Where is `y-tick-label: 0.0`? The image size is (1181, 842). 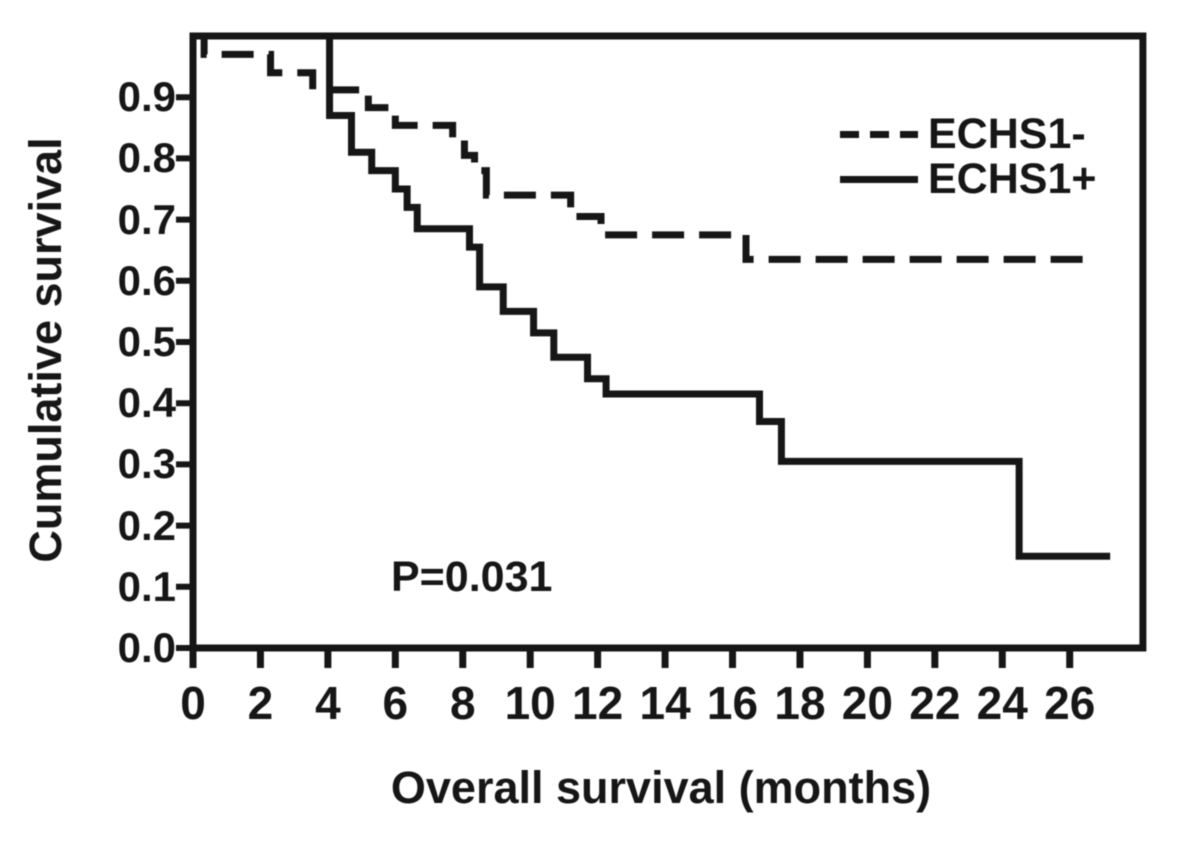 y-tick-label: 0.0 is located at coordinates (146, 647).